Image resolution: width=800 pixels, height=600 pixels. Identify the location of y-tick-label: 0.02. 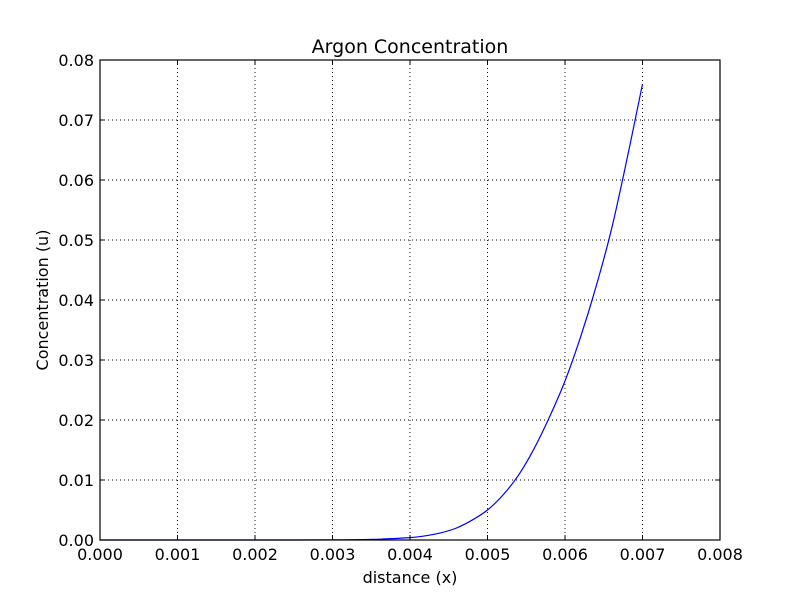
(76, 420).